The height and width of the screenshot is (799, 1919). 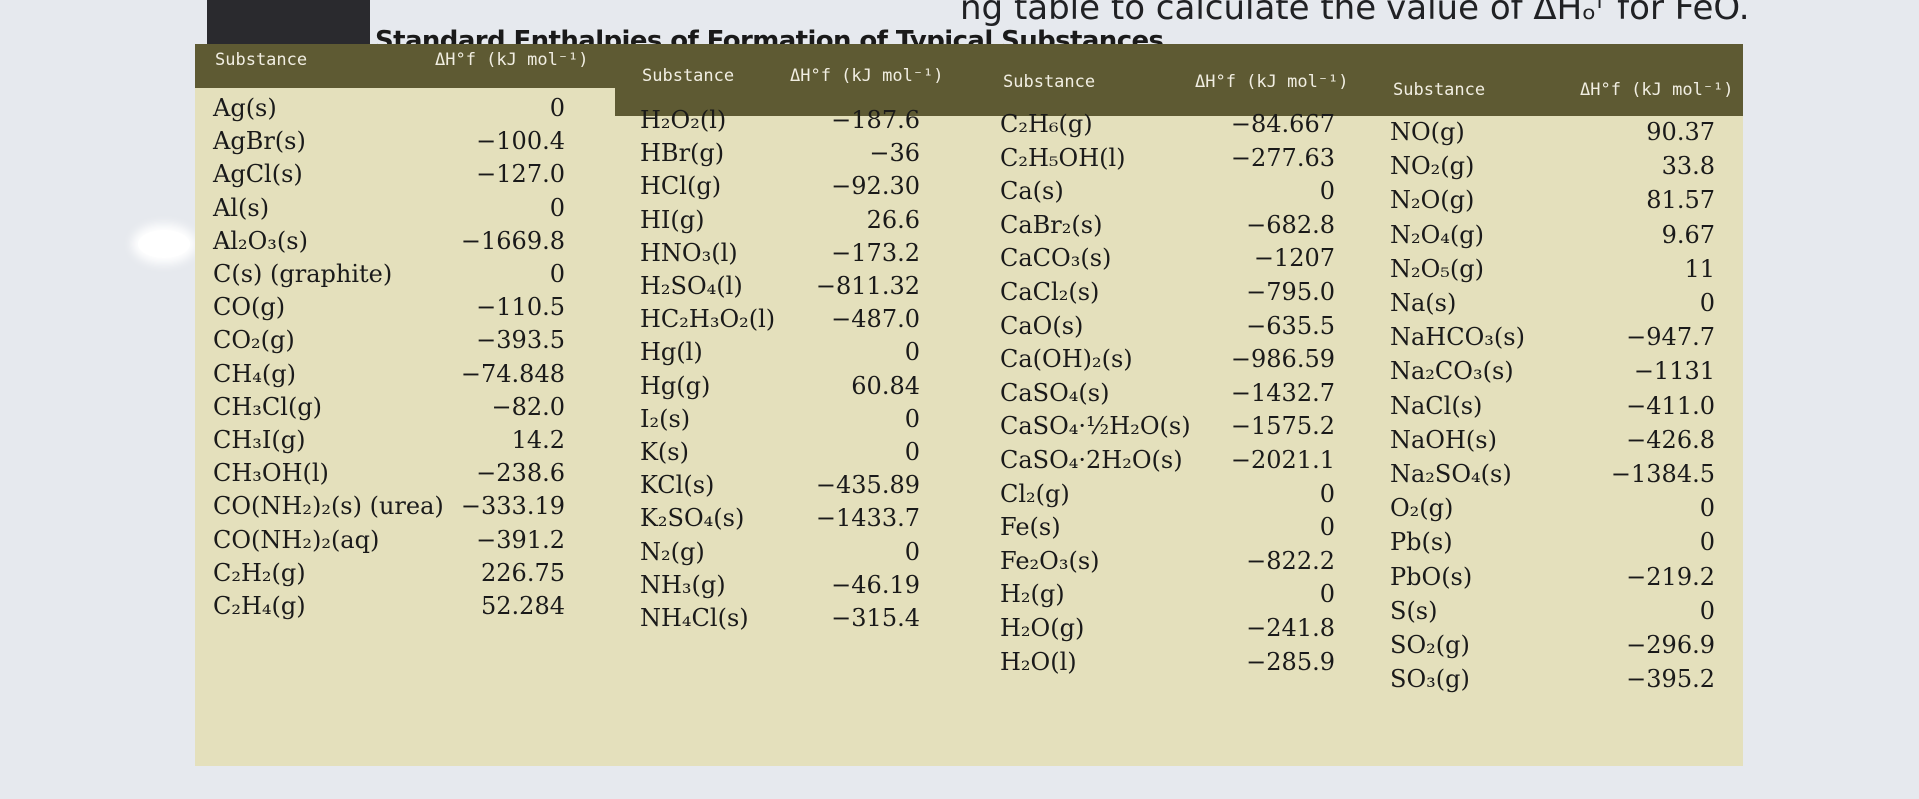 What do you see at coordinates (1670, 439) in the screenshot?
I see `enthalpy-value-cell: −426.8` at bounding box center [1670, 439].